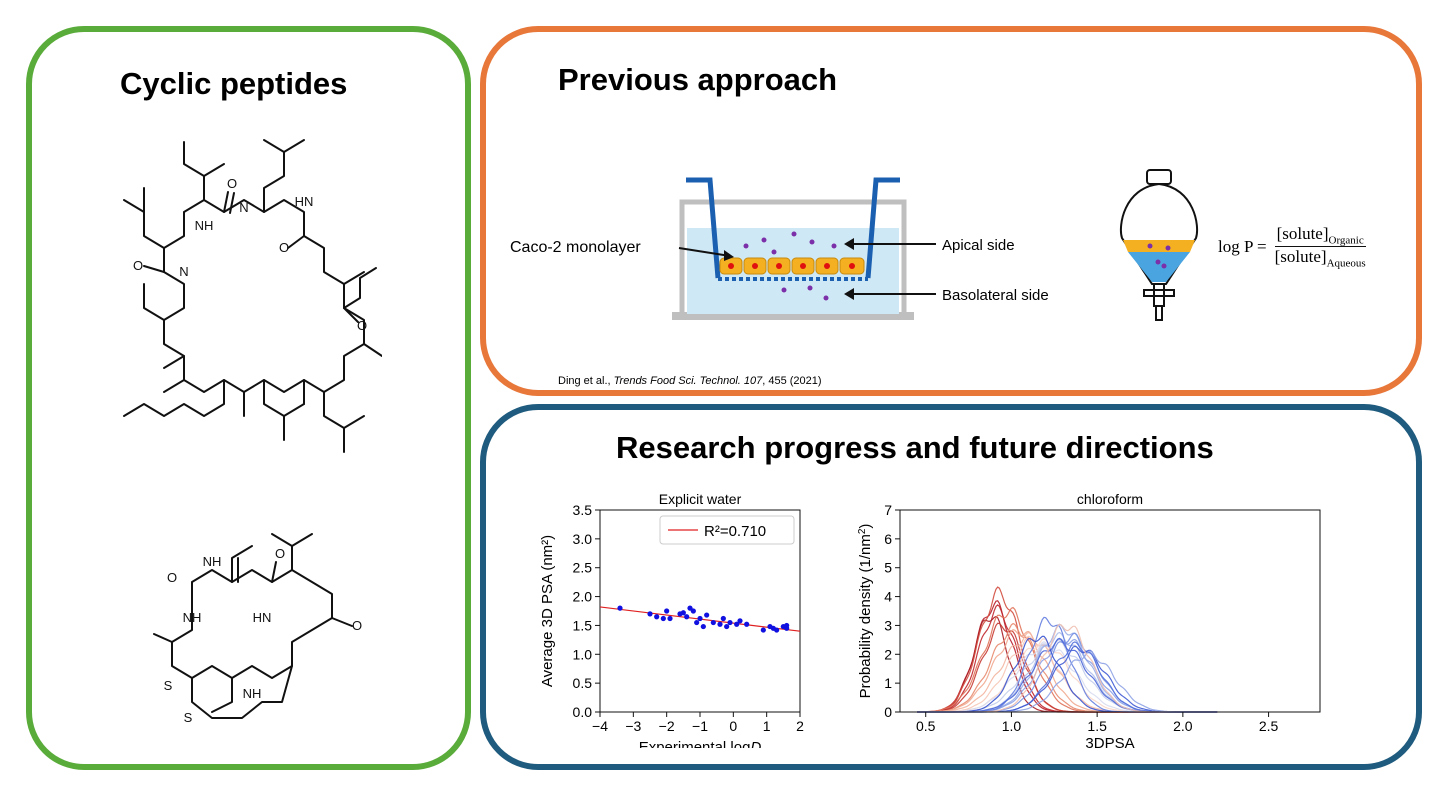 This screenshot has height=790, width=1430. What do you see at coordinates (1012, 726) in the screenshot?
I see `x-tick-label: 1.0` at bounding box center [1012, 726].